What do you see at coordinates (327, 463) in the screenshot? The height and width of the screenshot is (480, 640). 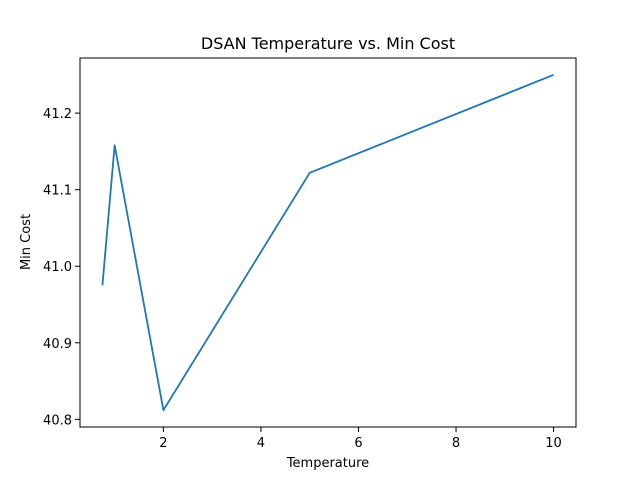 I see `x-axis-label: Temperature` at bounding box center [327, 463].